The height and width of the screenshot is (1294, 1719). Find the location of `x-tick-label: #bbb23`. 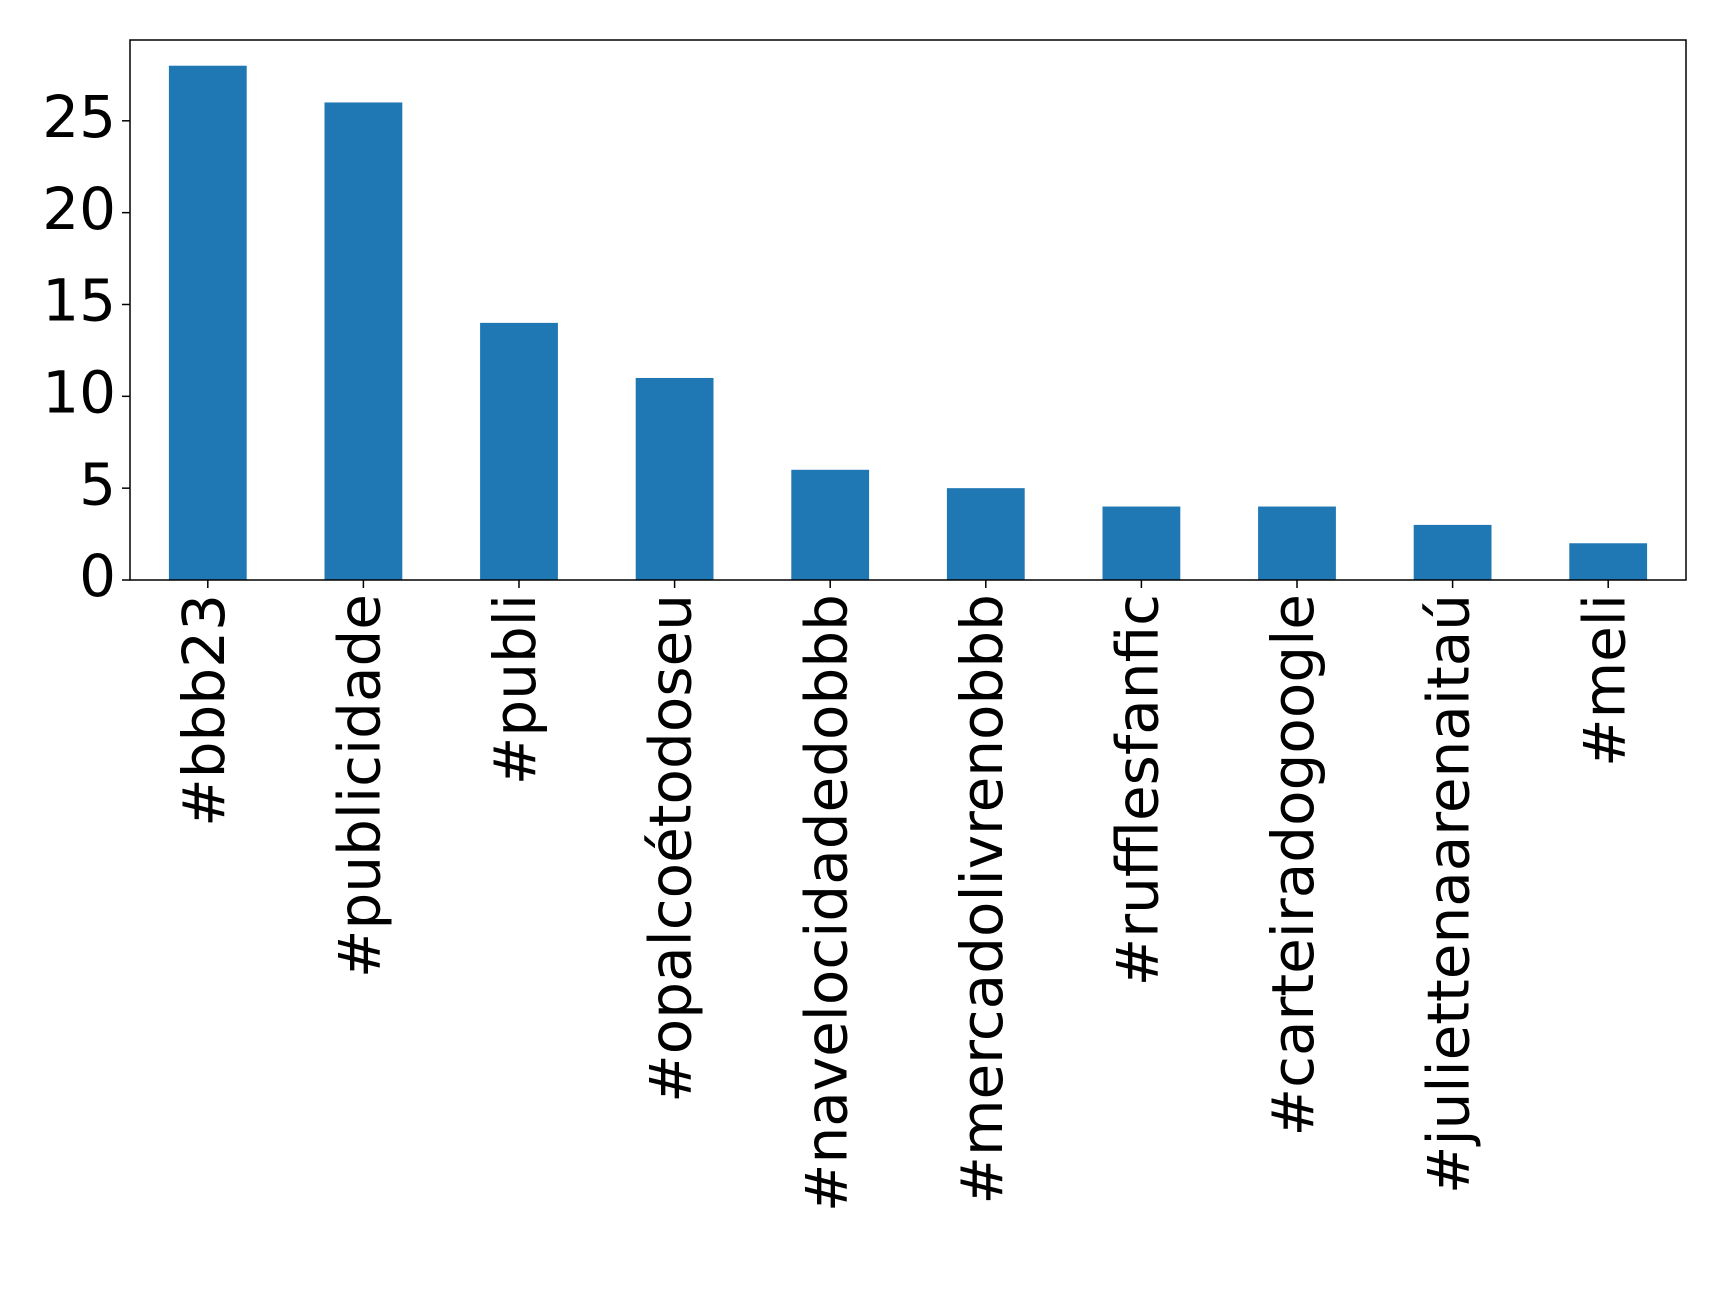

x-tick-label: #bbb23 is located at coordinates (204, 710).